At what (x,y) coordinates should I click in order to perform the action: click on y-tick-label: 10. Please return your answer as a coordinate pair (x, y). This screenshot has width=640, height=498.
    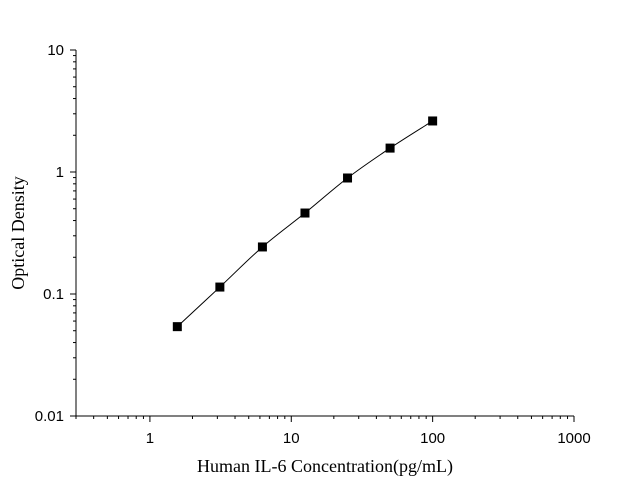
    Looking at the image, I should click on (55, 50).